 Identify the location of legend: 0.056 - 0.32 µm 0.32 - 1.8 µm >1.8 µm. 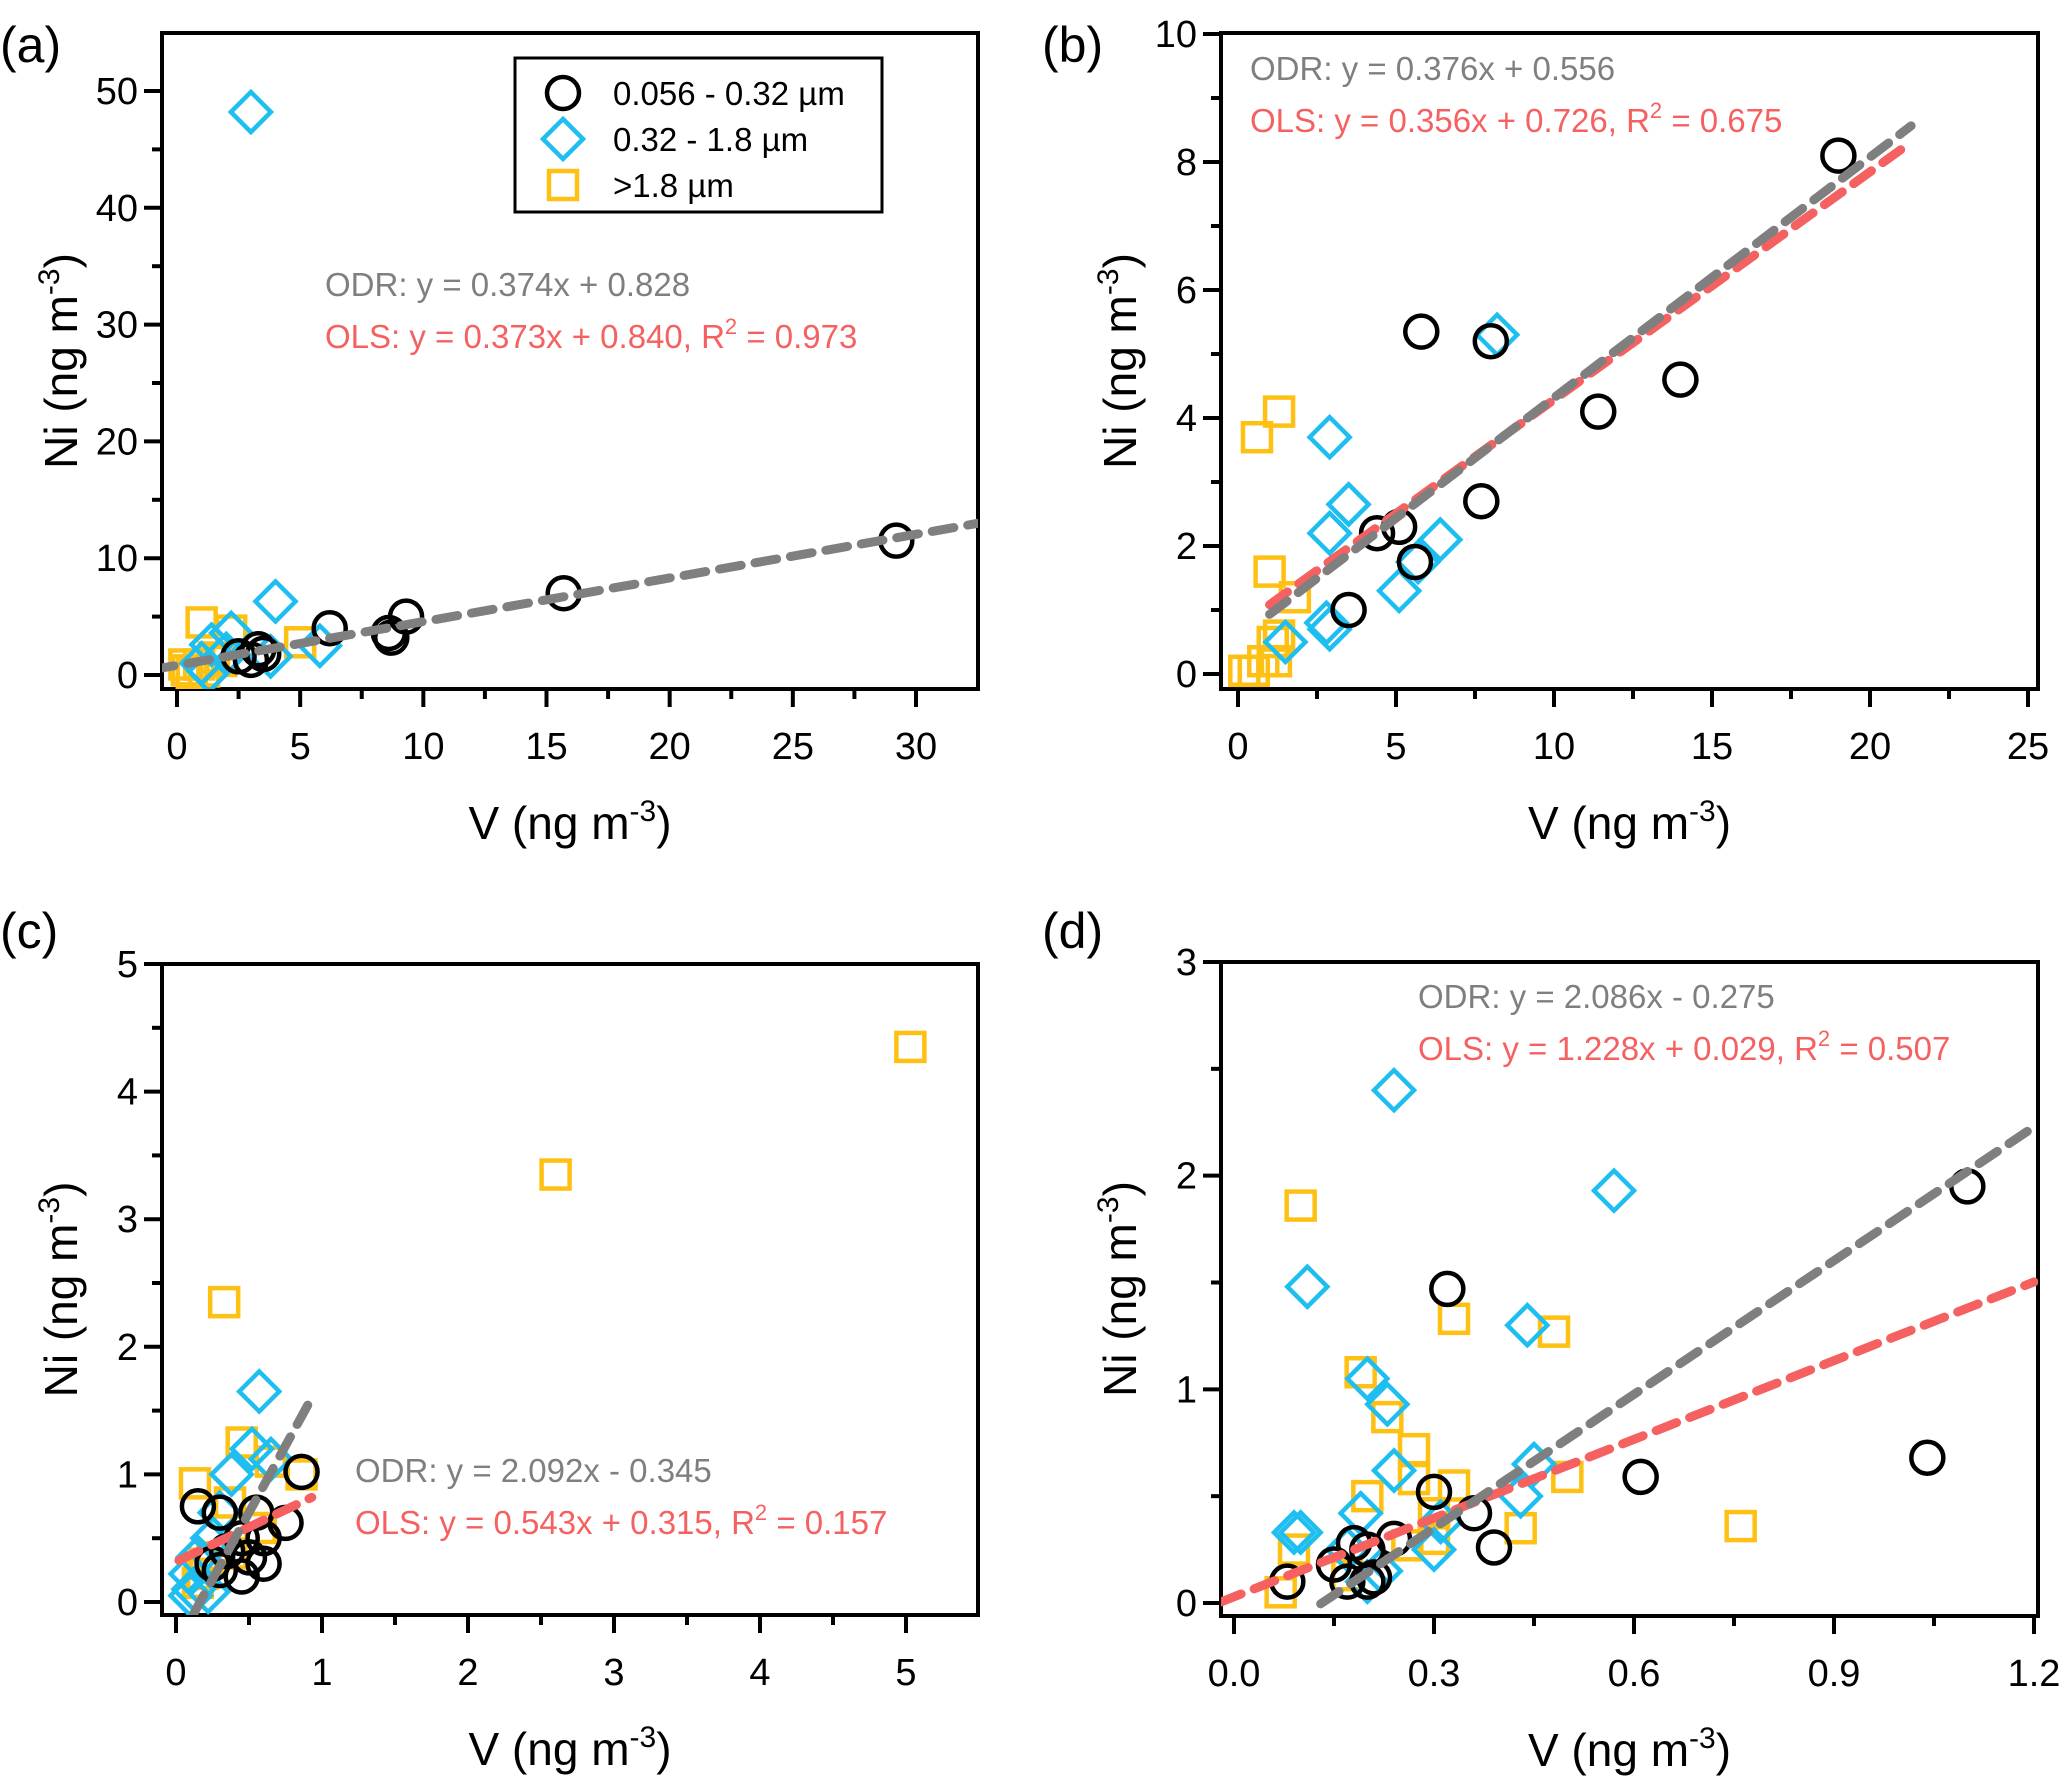
(698, 135).